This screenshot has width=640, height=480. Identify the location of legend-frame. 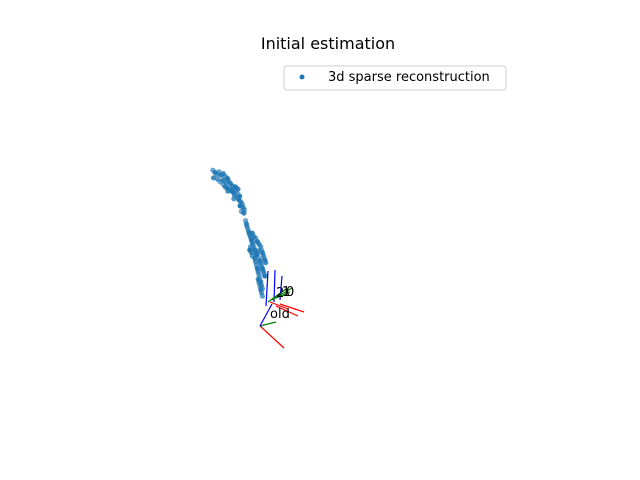
(395, 78).